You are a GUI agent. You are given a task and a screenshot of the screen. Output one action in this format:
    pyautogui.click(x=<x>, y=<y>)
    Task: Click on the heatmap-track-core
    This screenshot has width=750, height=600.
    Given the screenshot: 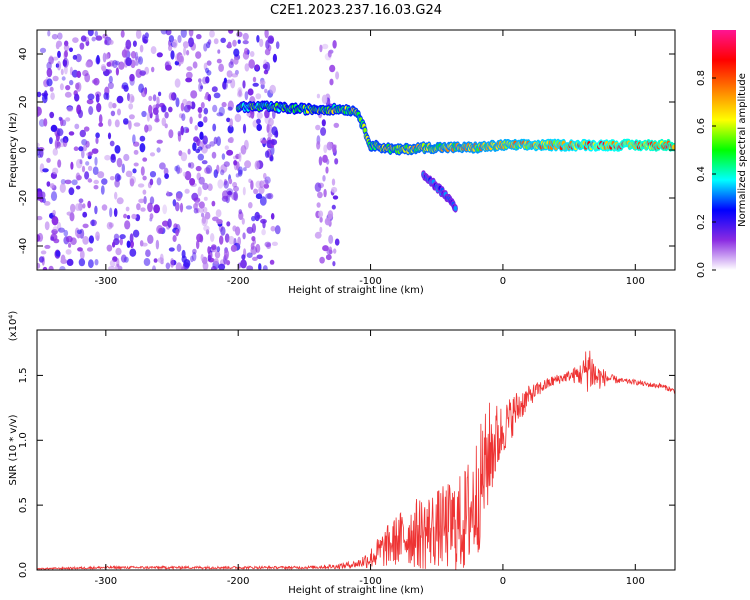 What is the action you would take?
    pyautogui.click(x=365, y=130)
    